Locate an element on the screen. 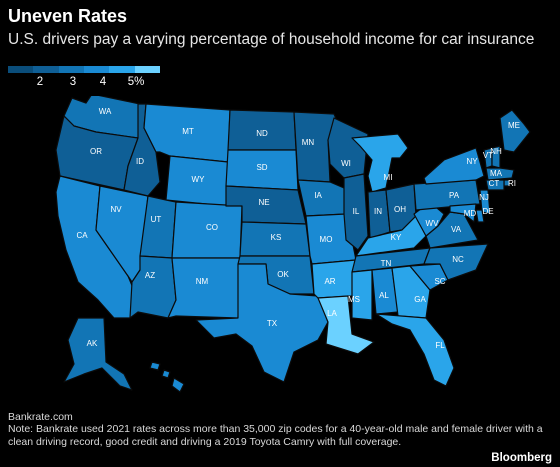  state-label-mn: MN is located at coordinates (308, 142).